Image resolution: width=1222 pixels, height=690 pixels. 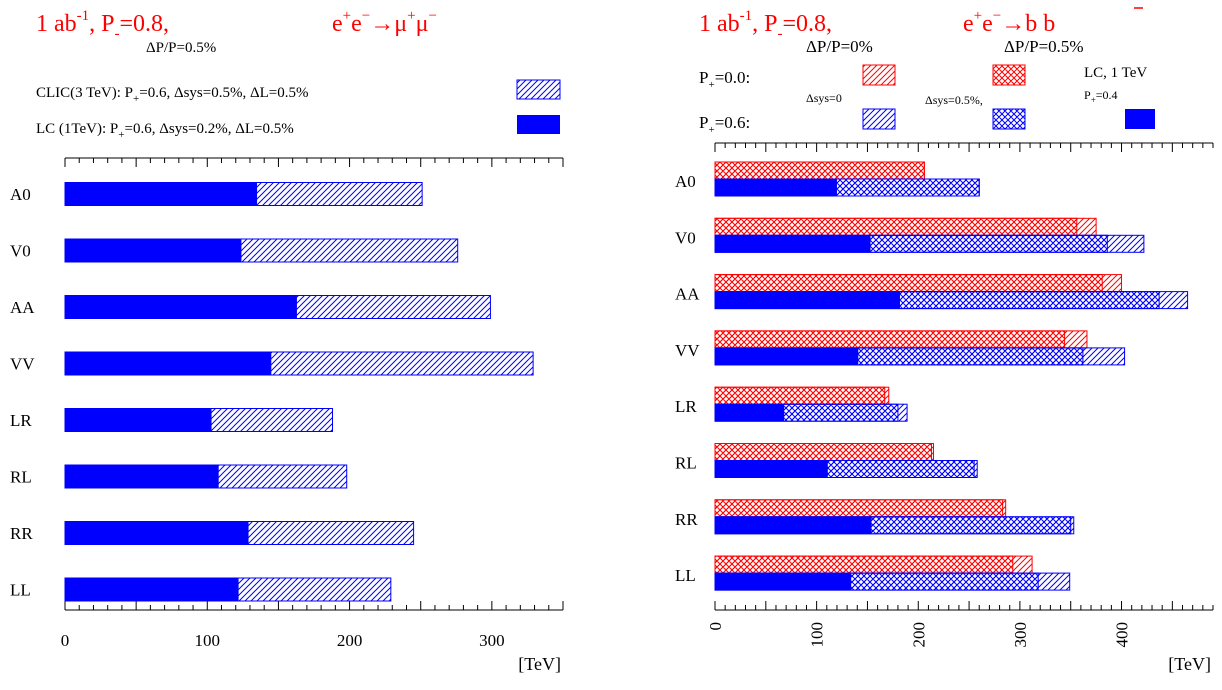 What do you see at coordinates (117, 34) in the screenshot?
I see `left-pol-sub: -` at bounding box center [117, 34].